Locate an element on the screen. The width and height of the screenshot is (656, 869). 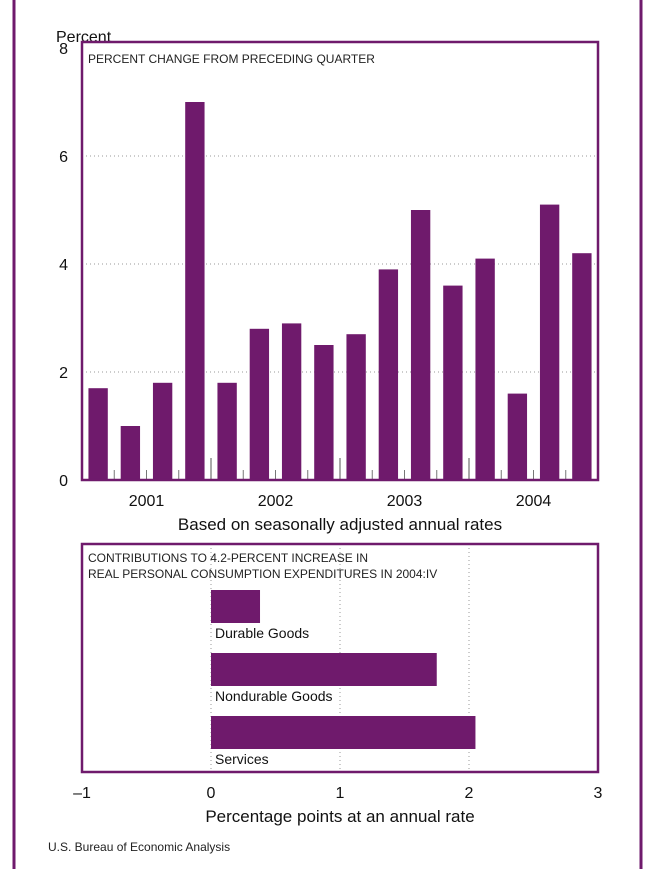
hbar-label: Durable Goods is located at coordinates (262, 633).